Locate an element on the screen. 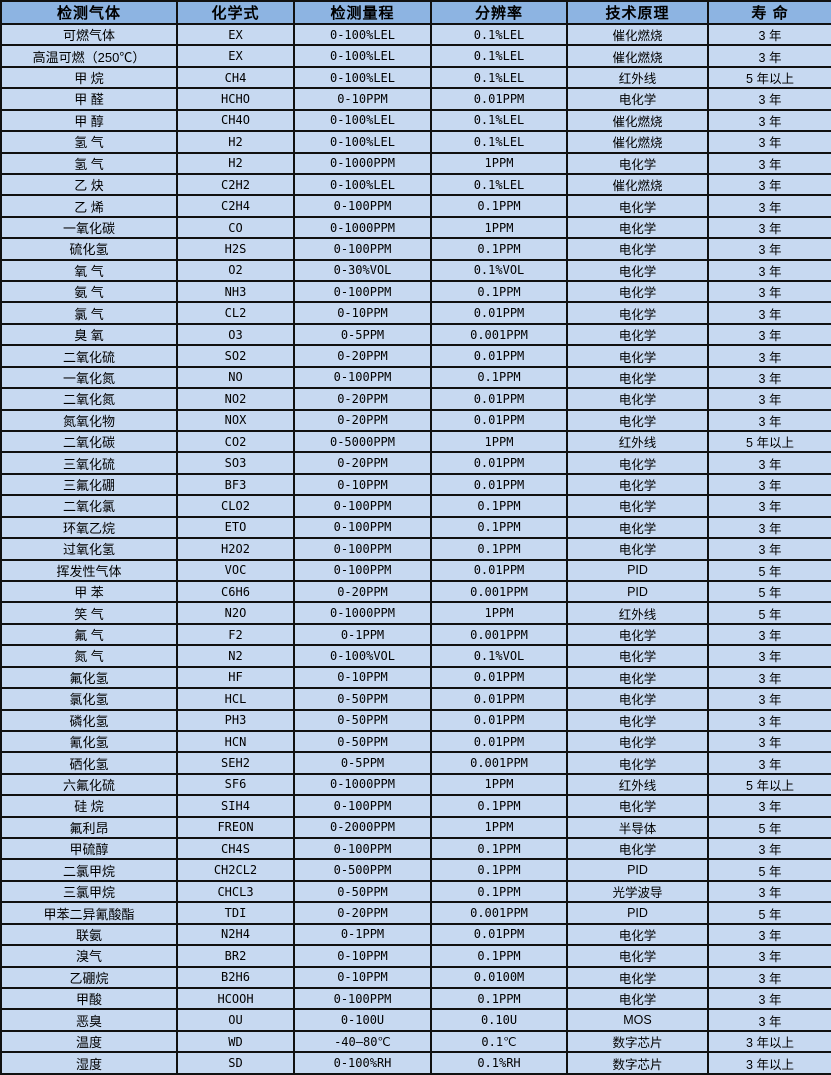 This screenshot has width=831, height=1075. cell-range: 0-2000PPM is located at coordinates (362, 827).